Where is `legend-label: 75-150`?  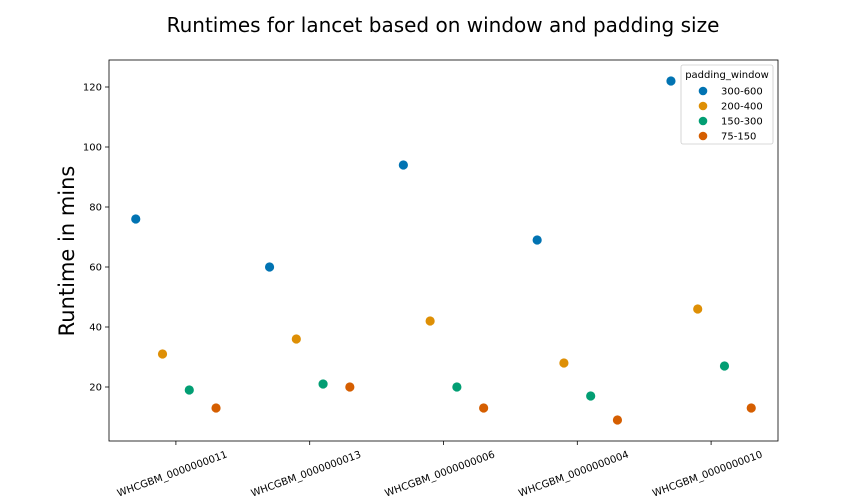
legend-label: 75-150 is located at coordinates (738, 137).